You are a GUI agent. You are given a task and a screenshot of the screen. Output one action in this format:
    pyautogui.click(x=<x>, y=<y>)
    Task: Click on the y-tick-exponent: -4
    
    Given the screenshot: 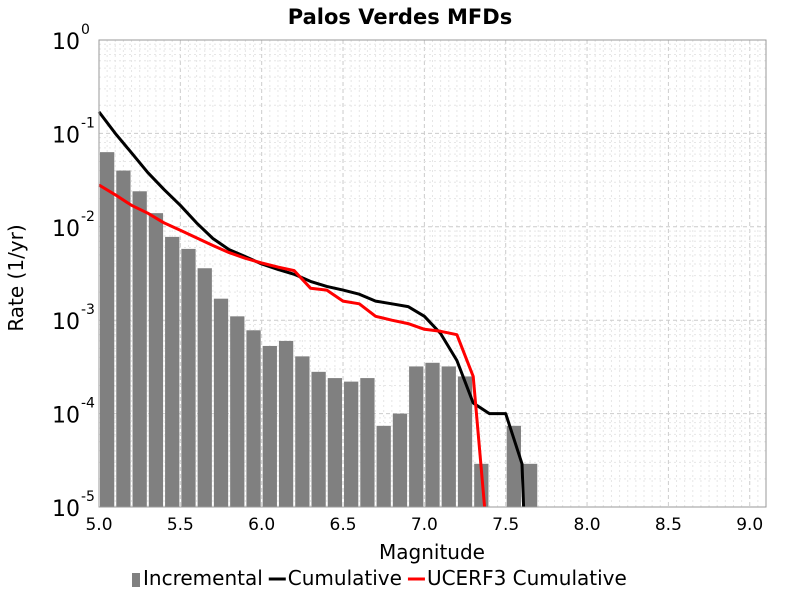 What is the action you would take?
    pyautogui.click(x=88, y=404)
    